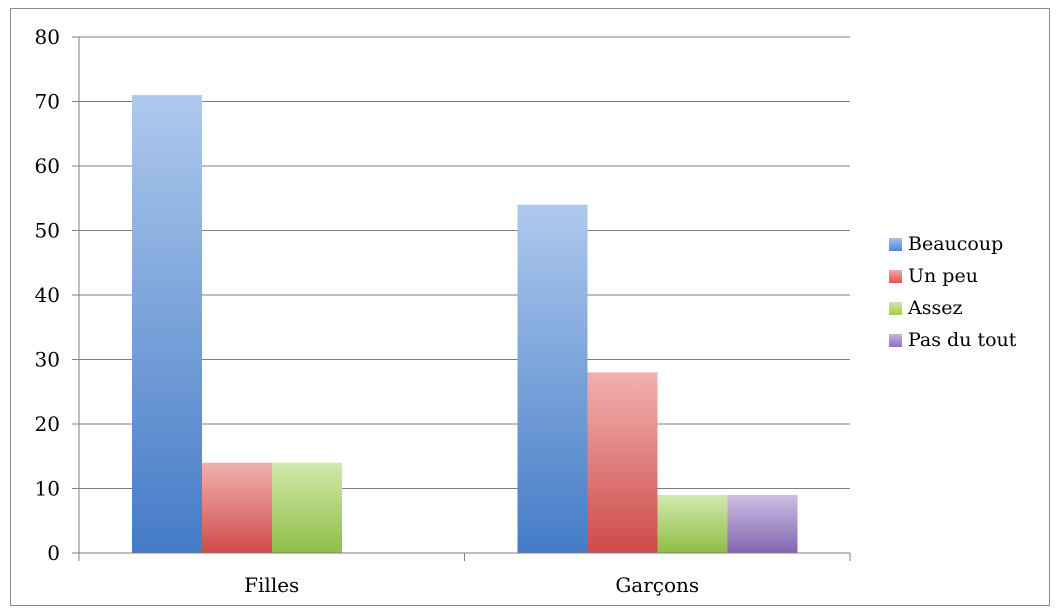  What do you see at coordinates (47, 102) in the screenshot?
I see `y-tick-label-70: 70` at bounding box center [47, 102].